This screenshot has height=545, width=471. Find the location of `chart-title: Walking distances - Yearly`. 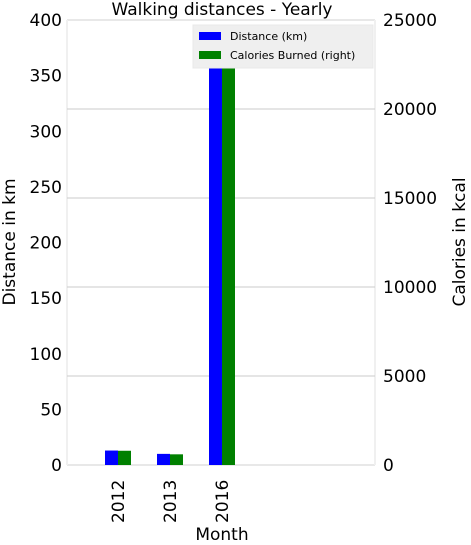

chart-title: Walking distances - Yearly is located at coordinates (221, 10).